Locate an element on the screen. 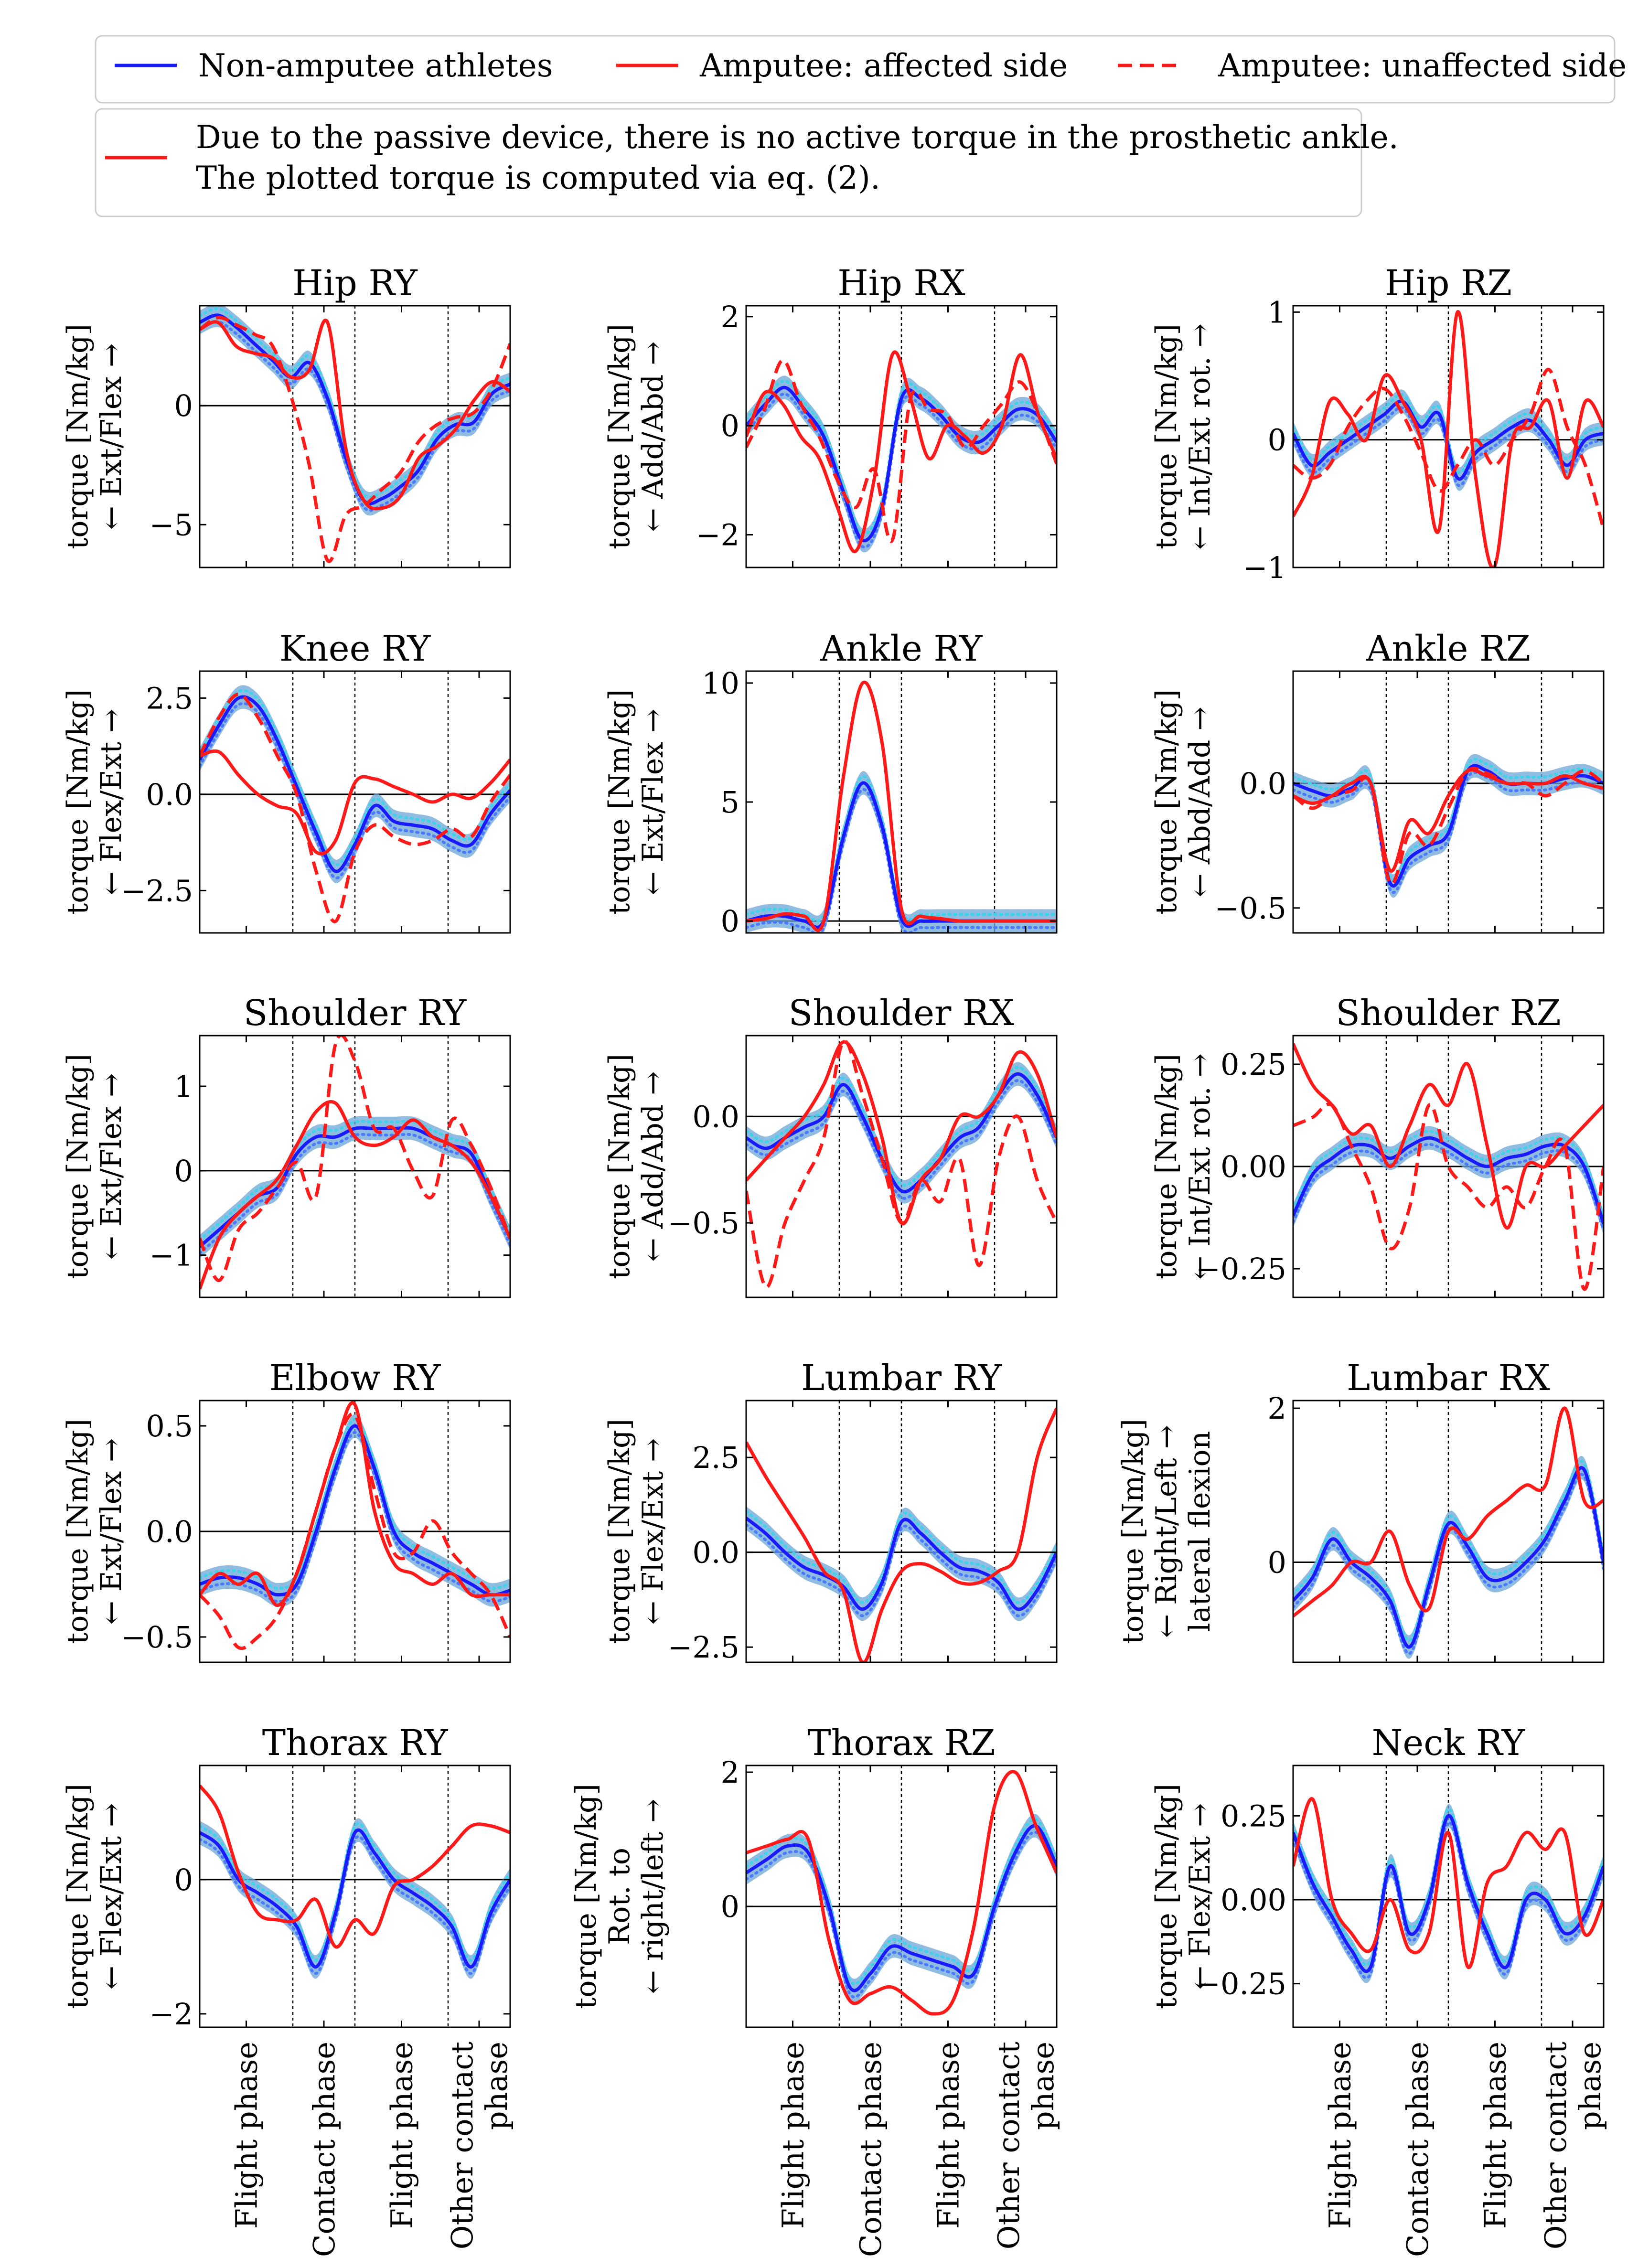 The height and width of the screenshot is (2268, 1649). panel-title: Thorax RY is located at coordinates (355, 1743).